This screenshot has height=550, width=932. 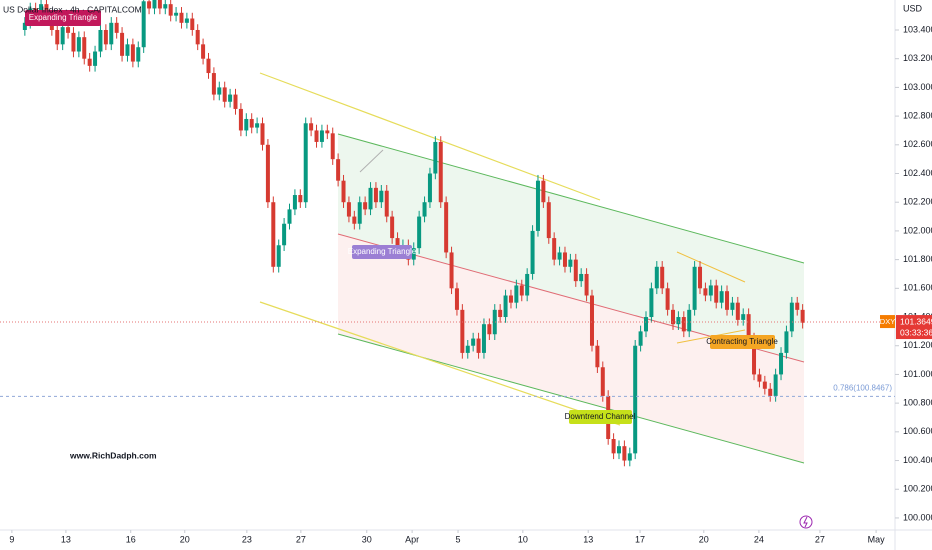 I want to click on y-tick-label: 102.4000, so click(x=917, y=173).